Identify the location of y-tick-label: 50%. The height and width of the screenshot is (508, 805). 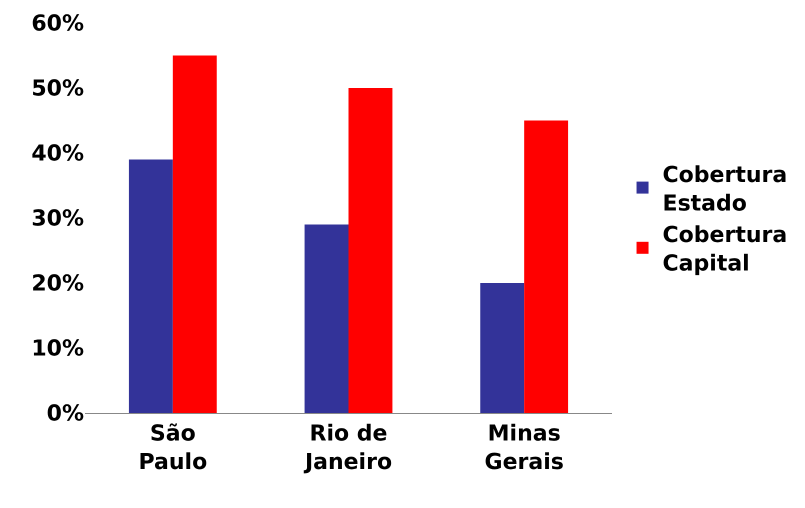
(57, 89).